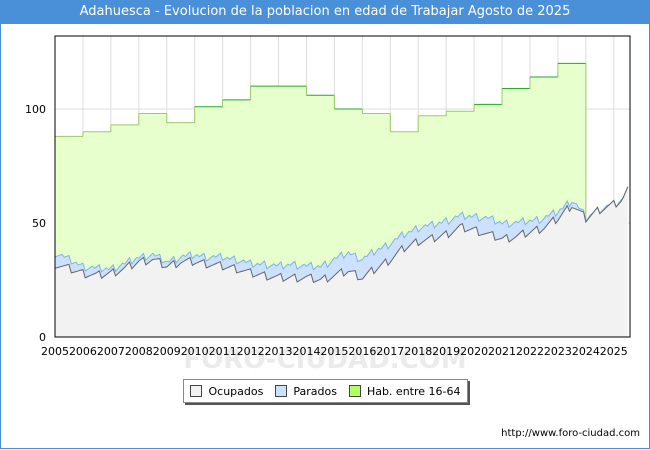 Image resolution: width=650 pixels, height=450 pixels. Describe the element at coordinates (530, 351) in the screenshot. I see `x-tick-label-2022: 2022` at that location.